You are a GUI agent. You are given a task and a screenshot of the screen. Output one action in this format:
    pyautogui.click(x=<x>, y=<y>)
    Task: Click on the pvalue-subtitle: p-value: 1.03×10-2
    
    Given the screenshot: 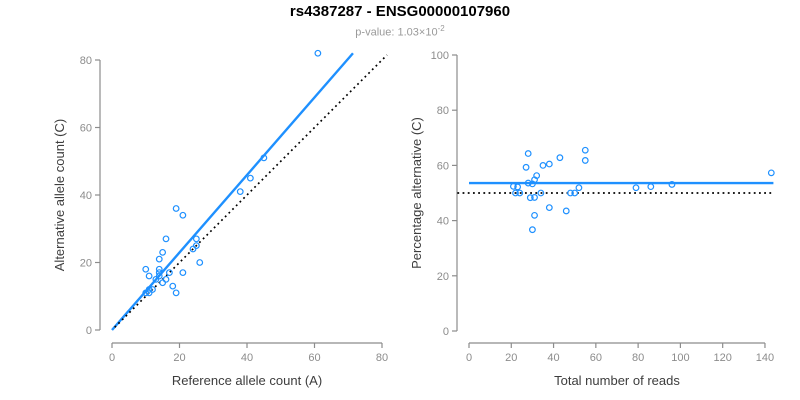 What is the action you would take?
    pyautogui.click(x=400, y=31)
    